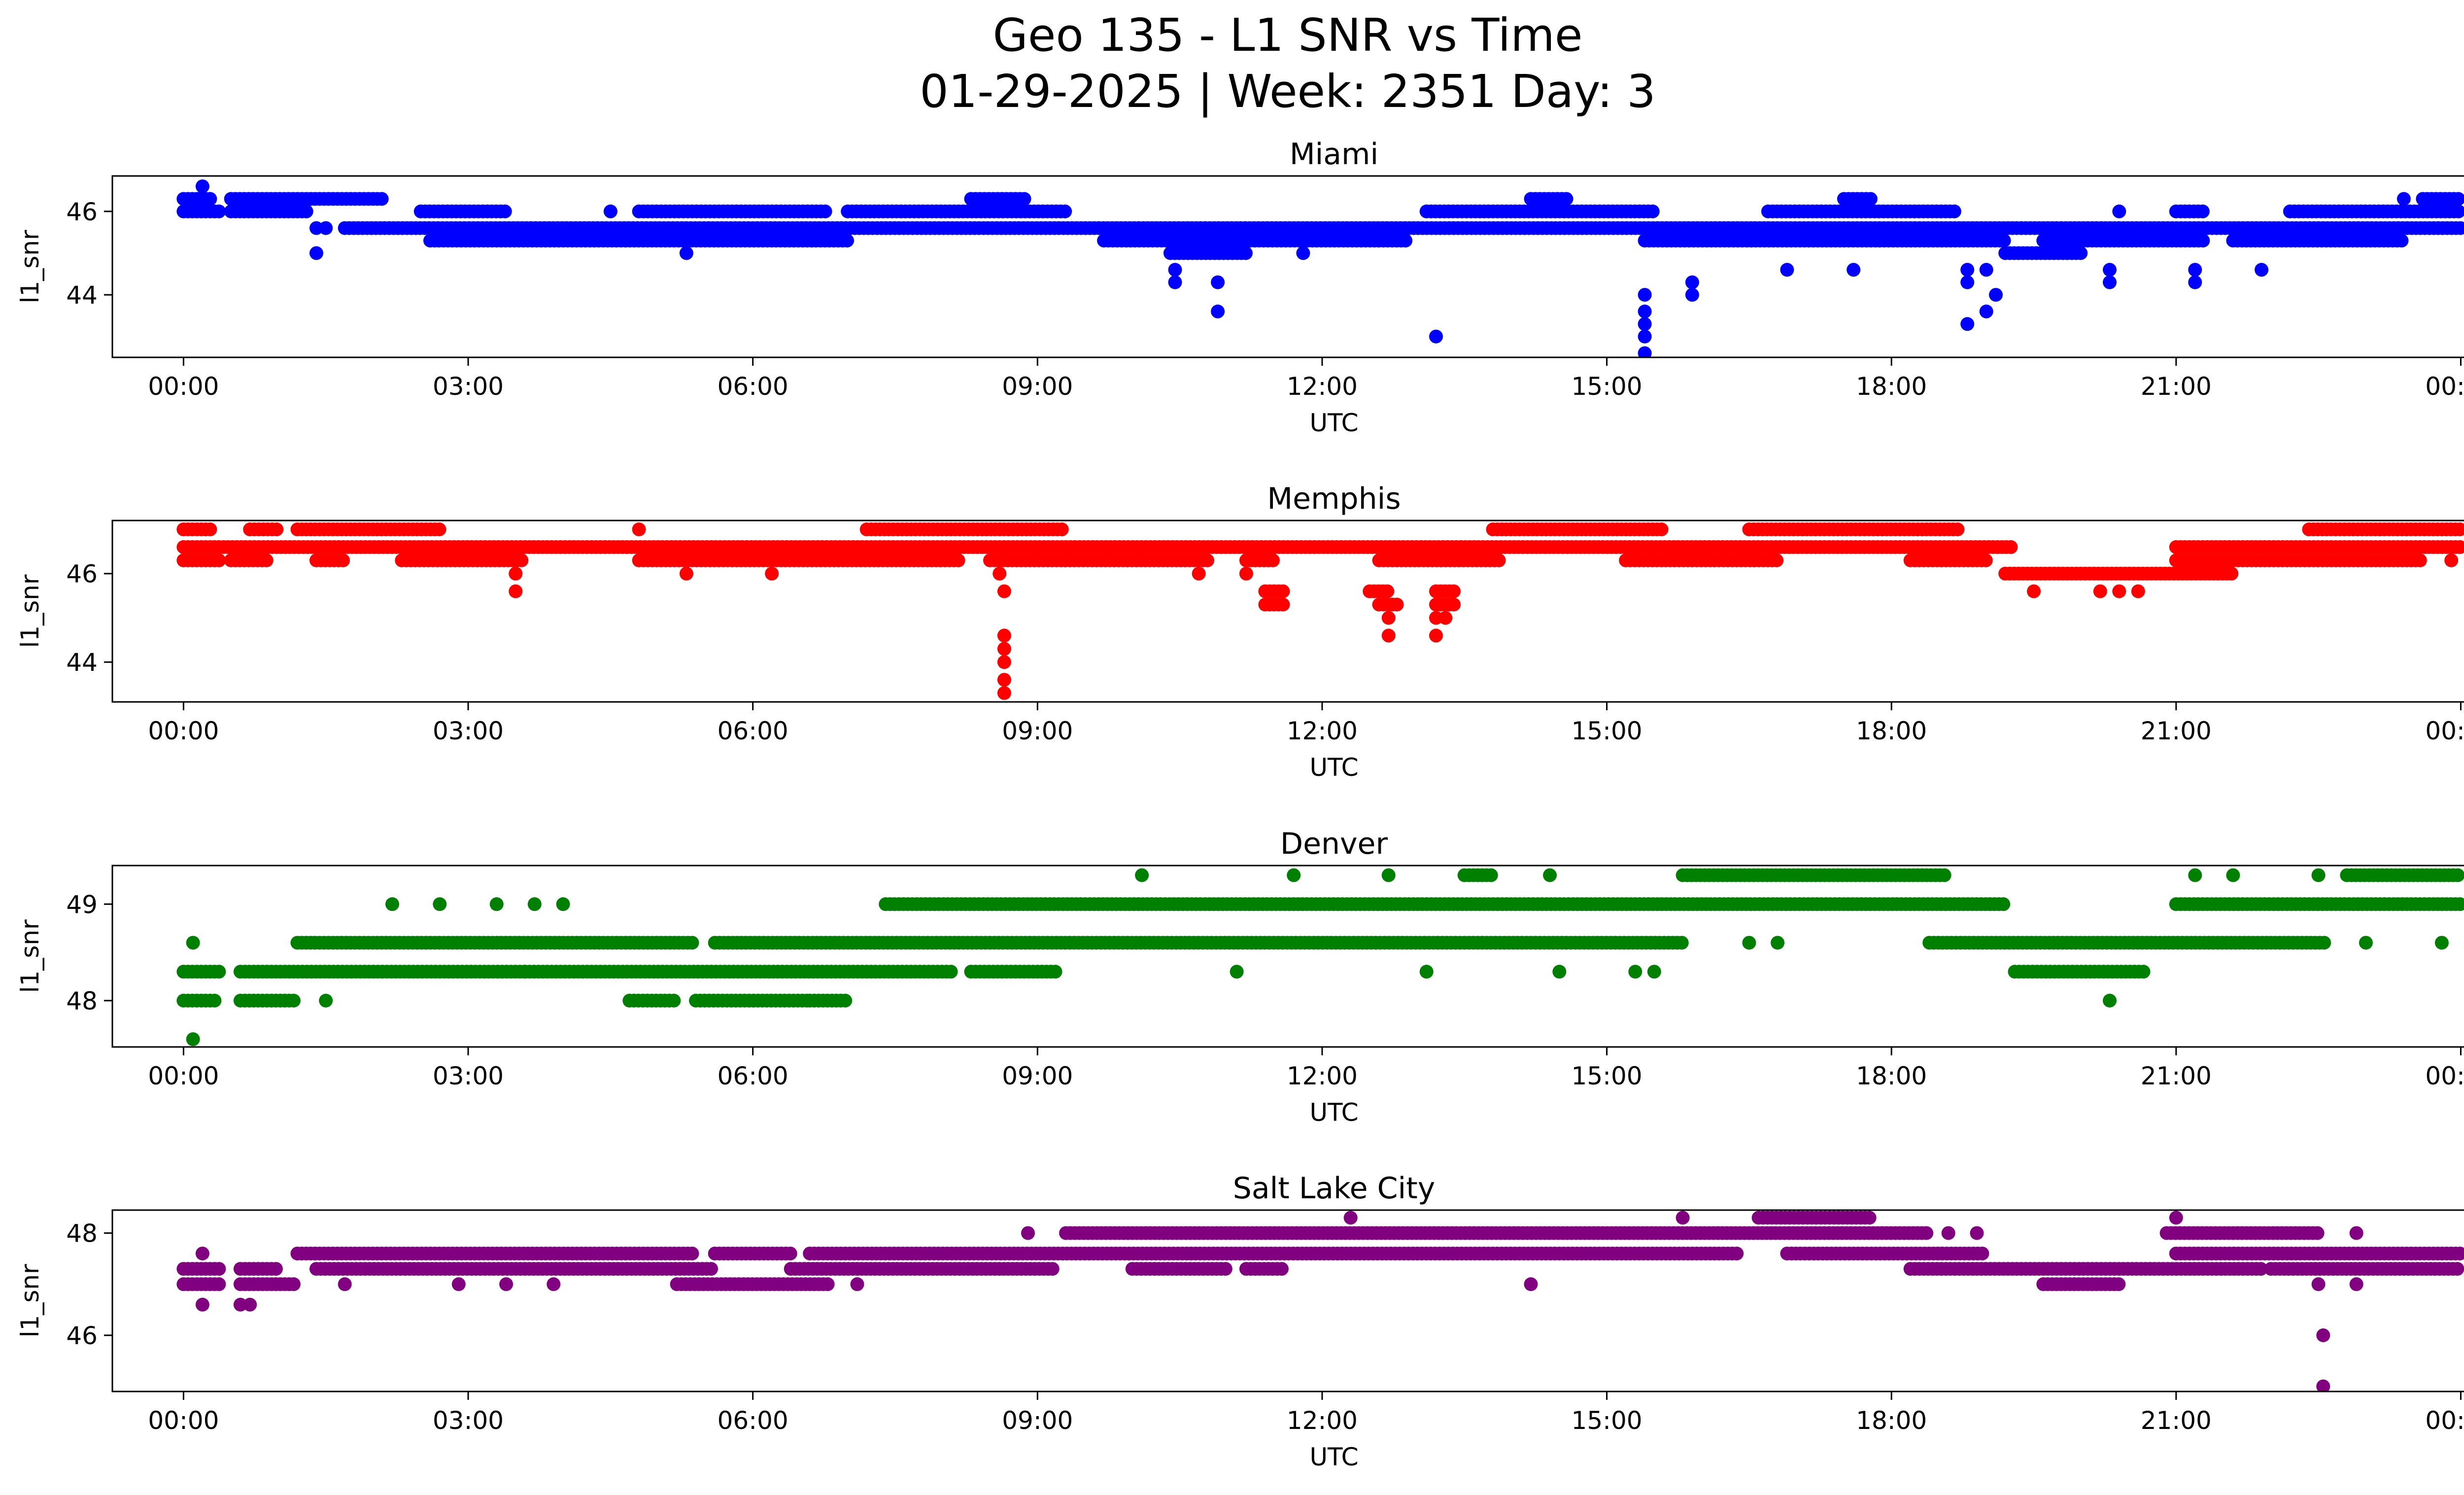  Describe the element at coordinates (82, 1233) in the screenshot. I see `y-tick-label: 48` at that location.